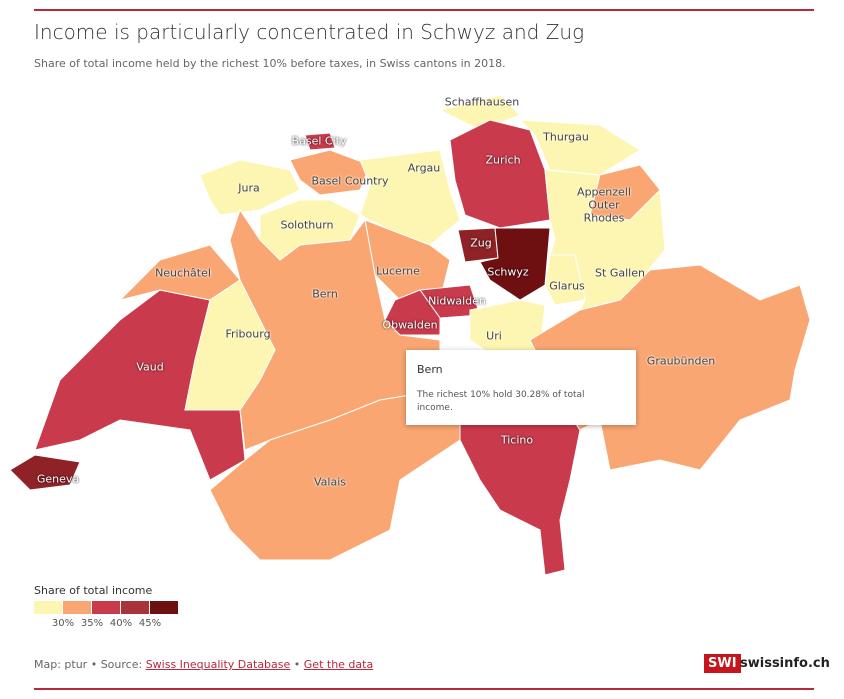  I want to click on canton-label: Schwyz, so click(508, 272).